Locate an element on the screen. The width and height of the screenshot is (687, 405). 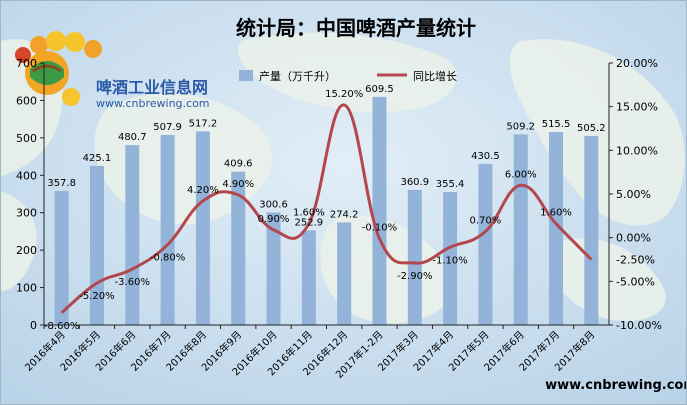
line-value-label: -8.60% is located at coordinates (61, 326).